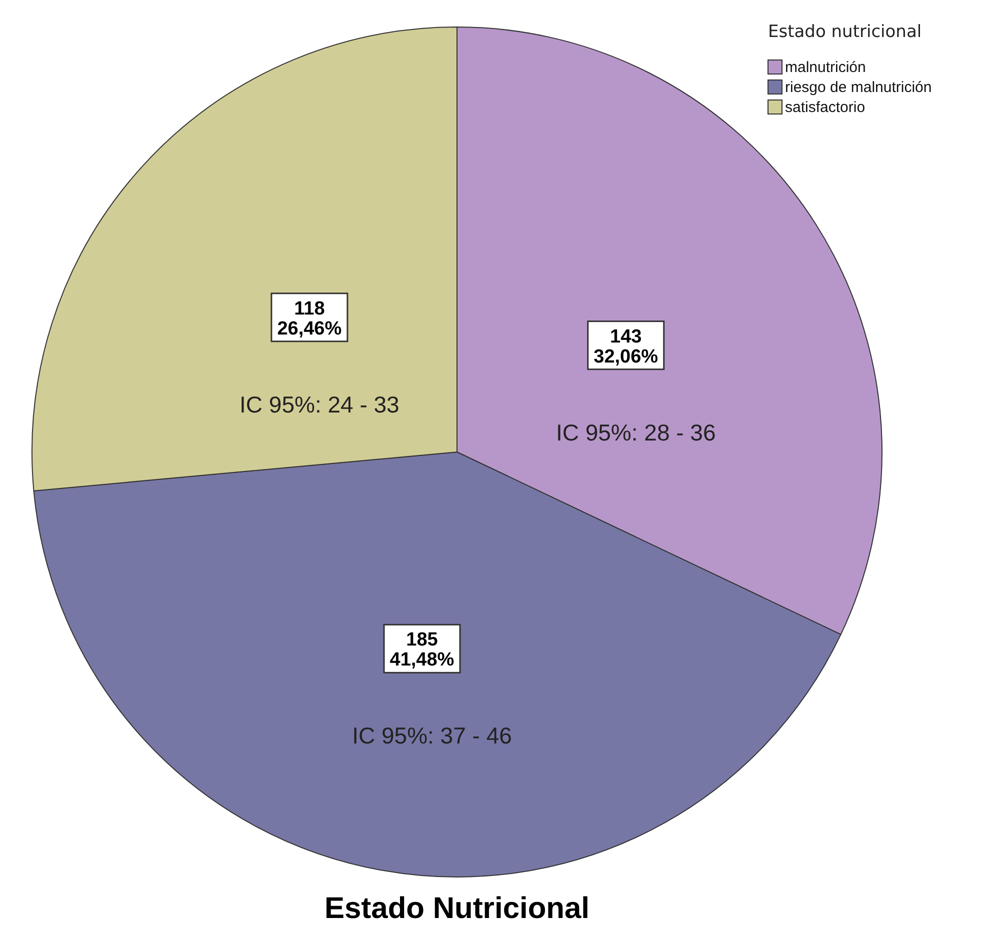  I want to click on text: IC 95%: 28 - 36, so click(636, 432).